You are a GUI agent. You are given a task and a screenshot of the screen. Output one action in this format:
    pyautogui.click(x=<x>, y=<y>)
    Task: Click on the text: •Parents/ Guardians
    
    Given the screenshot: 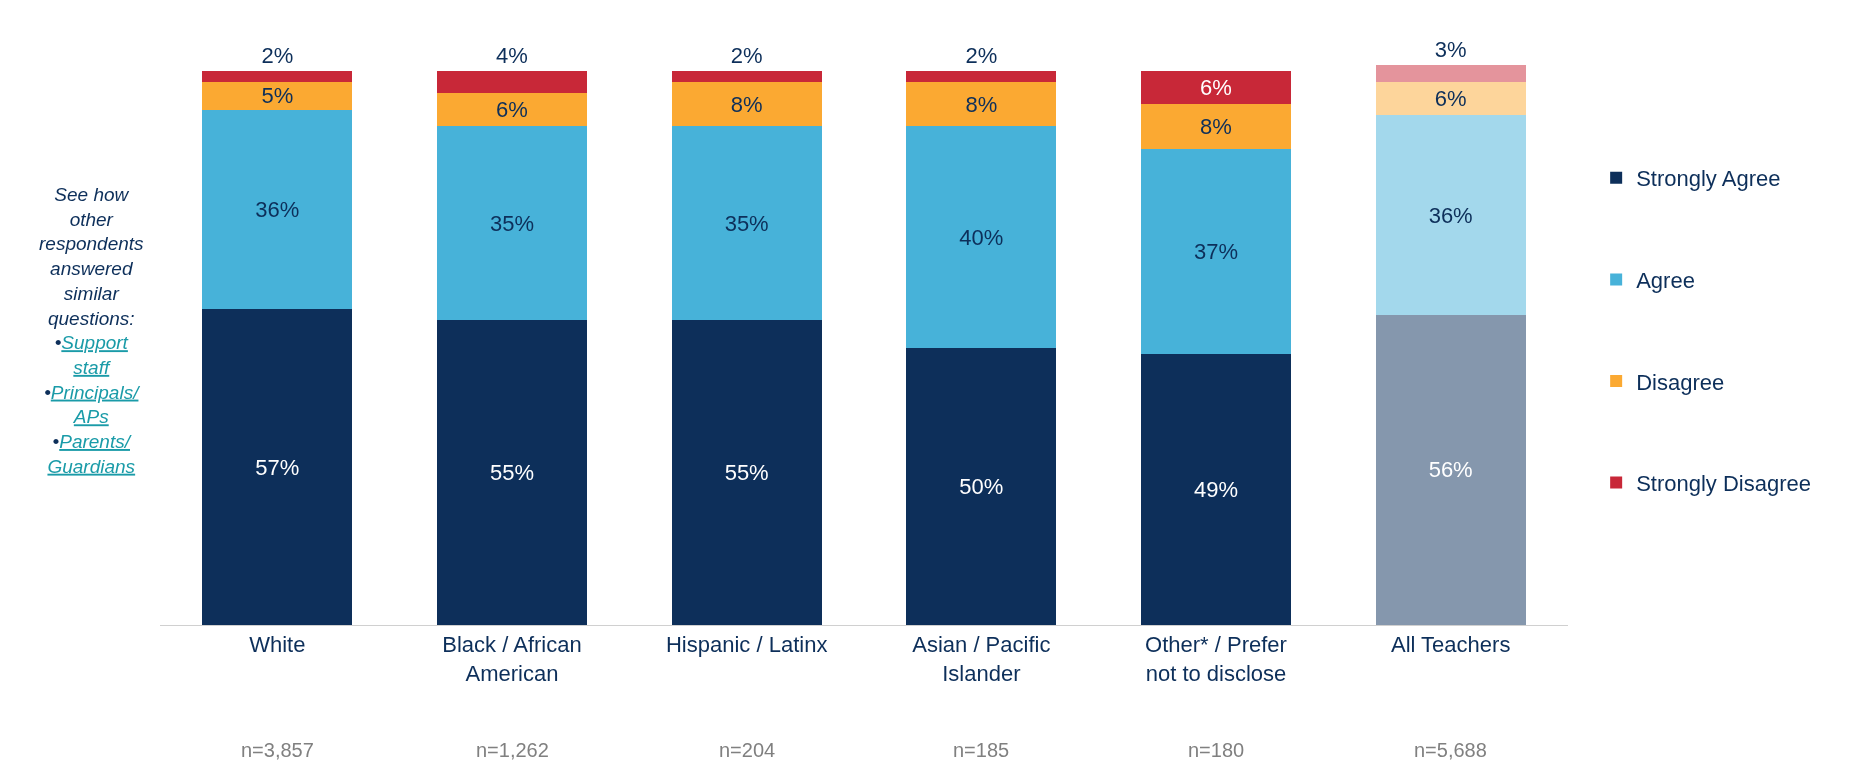 What is the action you would take?
    pyautogui.click(x=91, y=454)
    